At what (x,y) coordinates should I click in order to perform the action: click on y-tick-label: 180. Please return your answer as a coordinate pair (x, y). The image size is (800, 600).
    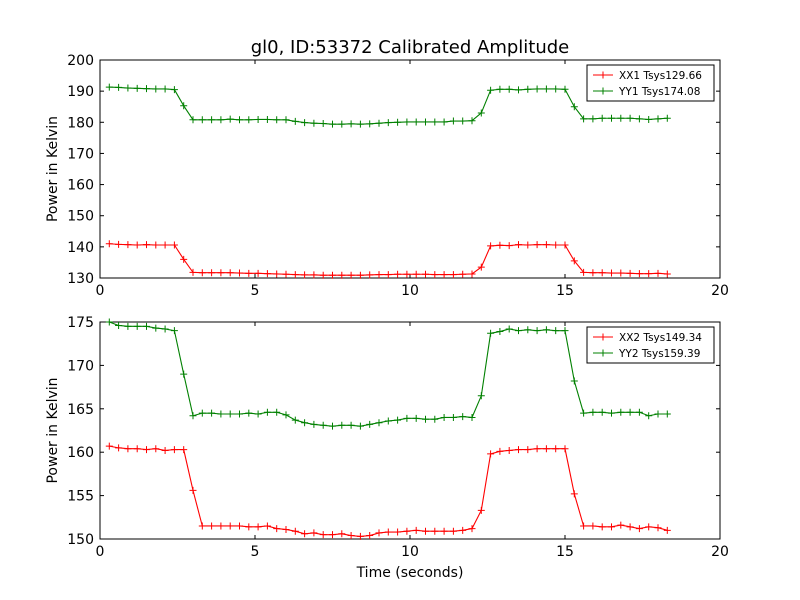
    Looking at the image, I should click on (80, 123).